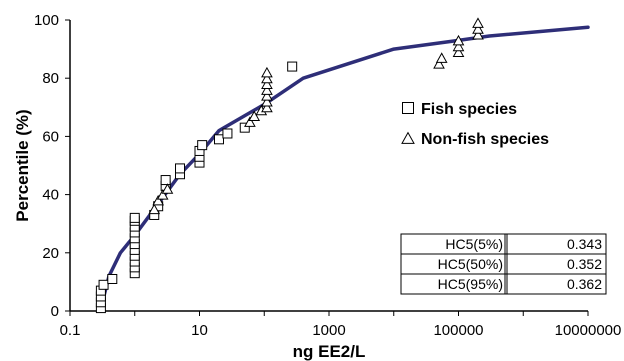 The width and height of the screenshot is (624, 361). What do you see at coordinates (584, 284) in the screenshot?
I see `table-value: 0.362` at bounding box center [584, 284].